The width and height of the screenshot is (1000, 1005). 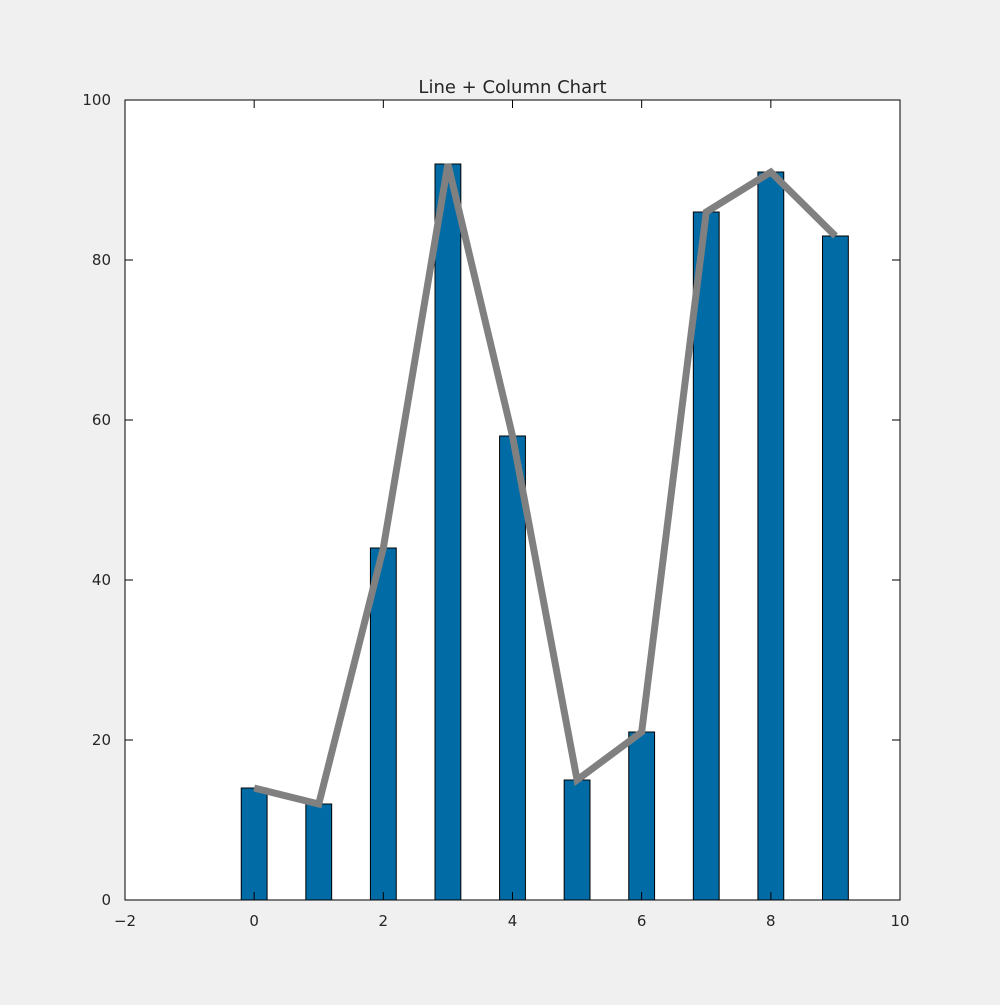 I want to click on x-tick-label-6: 10, so click(x=899, y=921).